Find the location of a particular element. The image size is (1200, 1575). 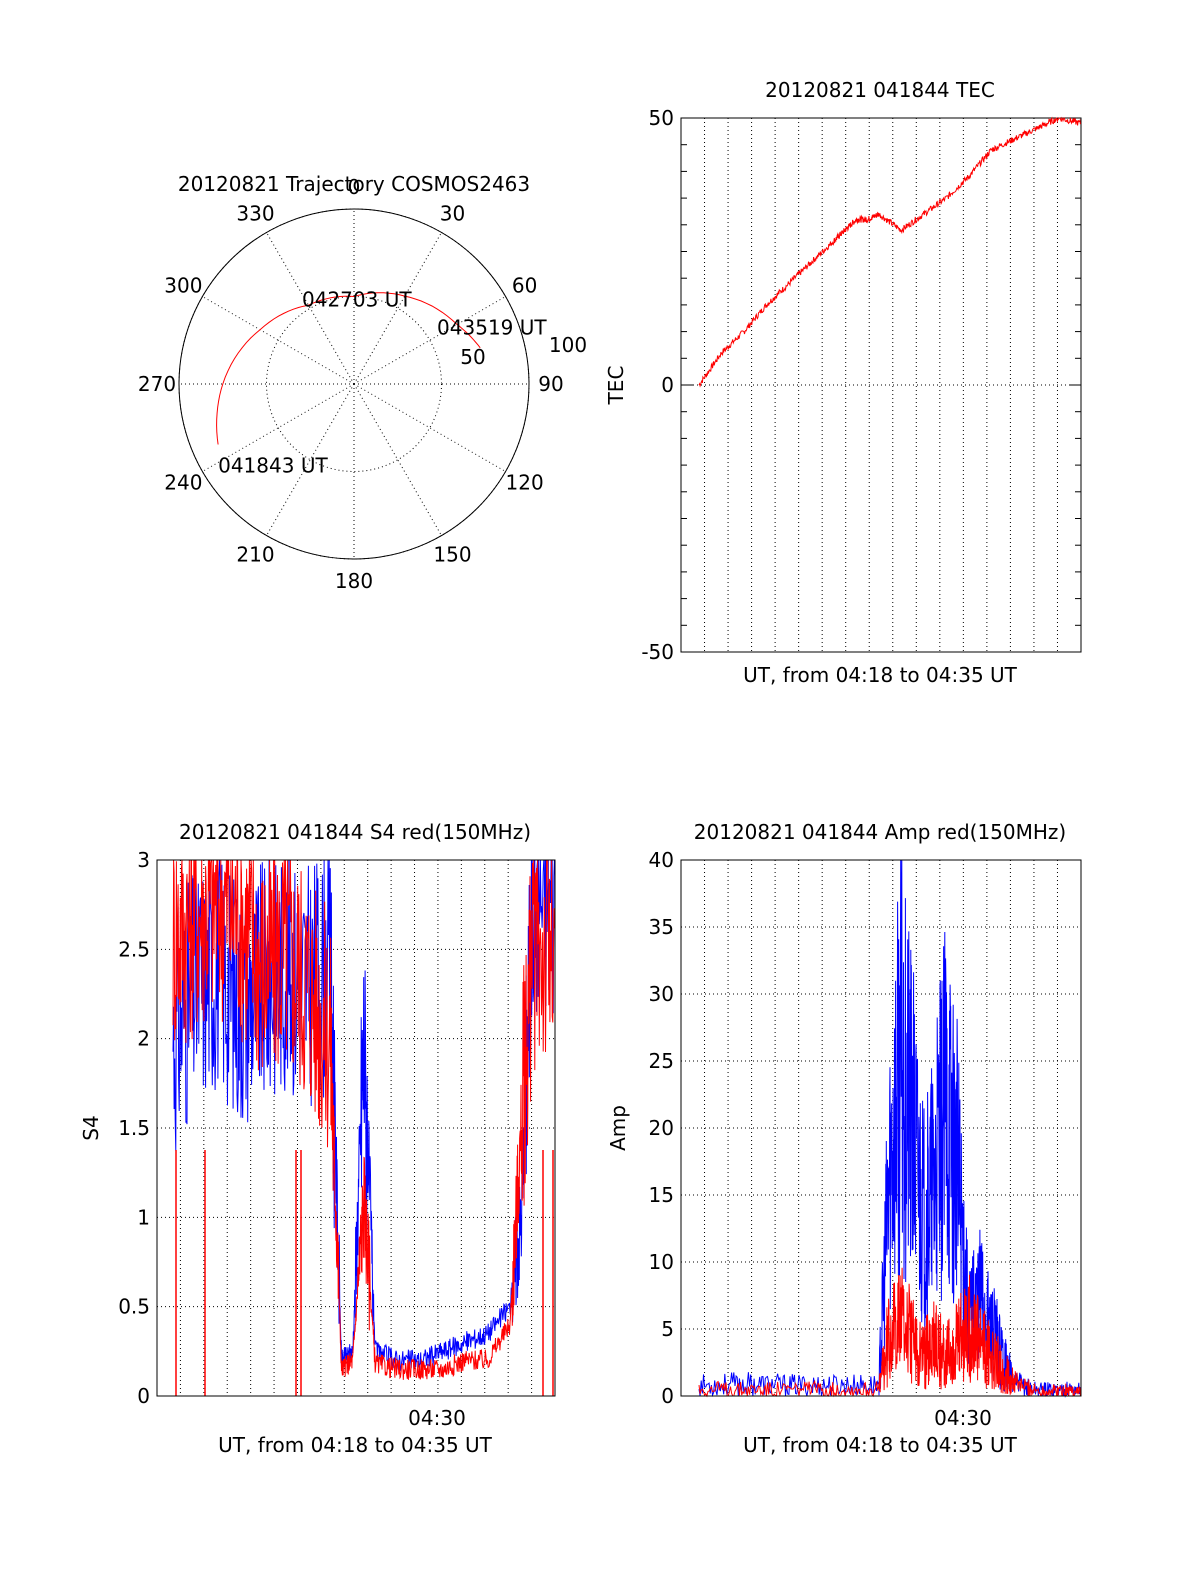

polar-angle-label: 210 is located at coordinates (255, 555).